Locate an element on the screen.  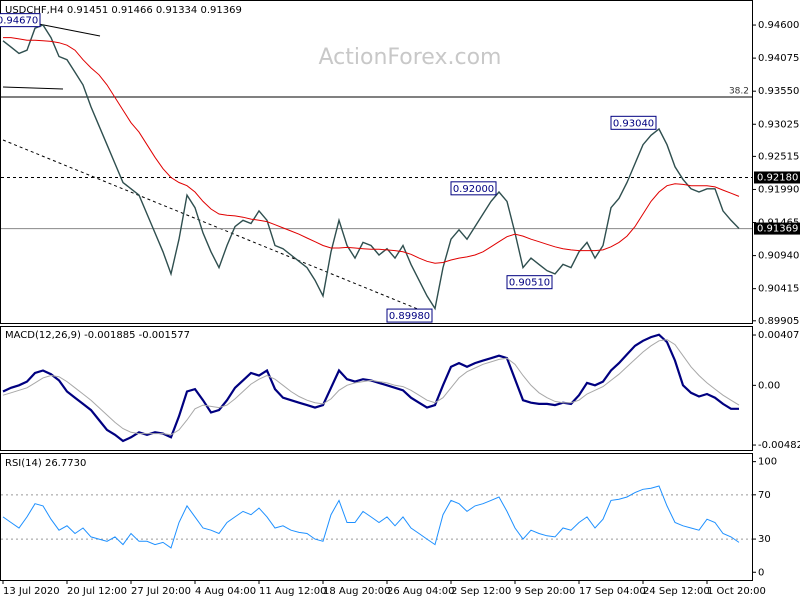
annotation-label: 0.93040 is located at coordinates (633, 123).